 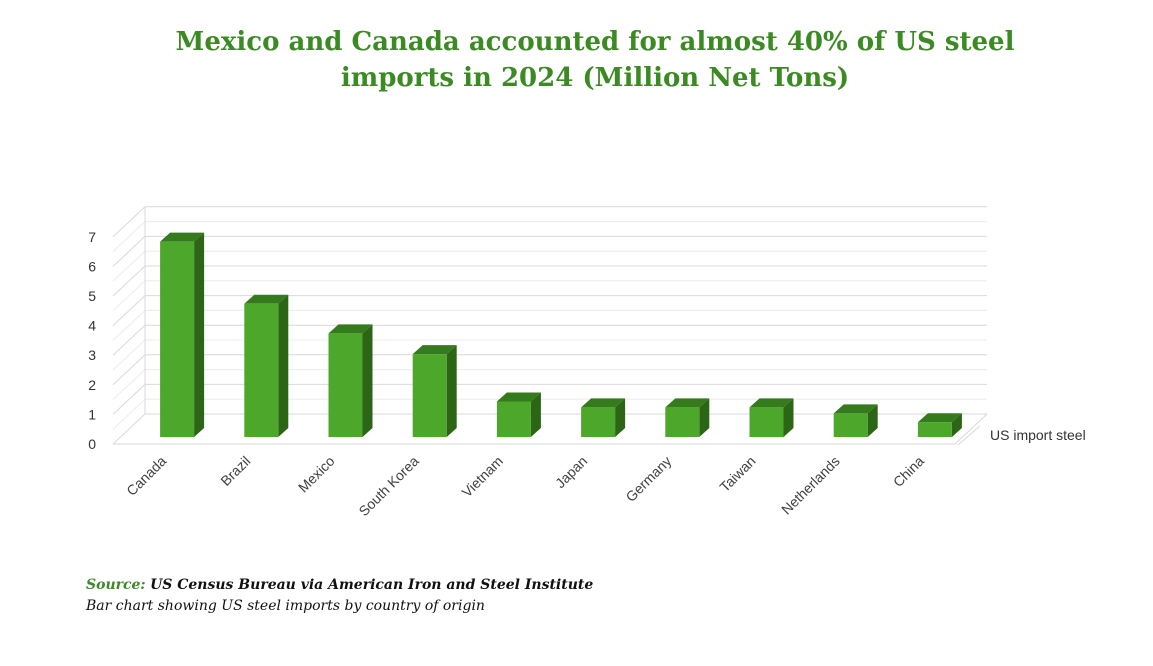 I want to click on y-tick-label: 1, so click(x=92, y=414).